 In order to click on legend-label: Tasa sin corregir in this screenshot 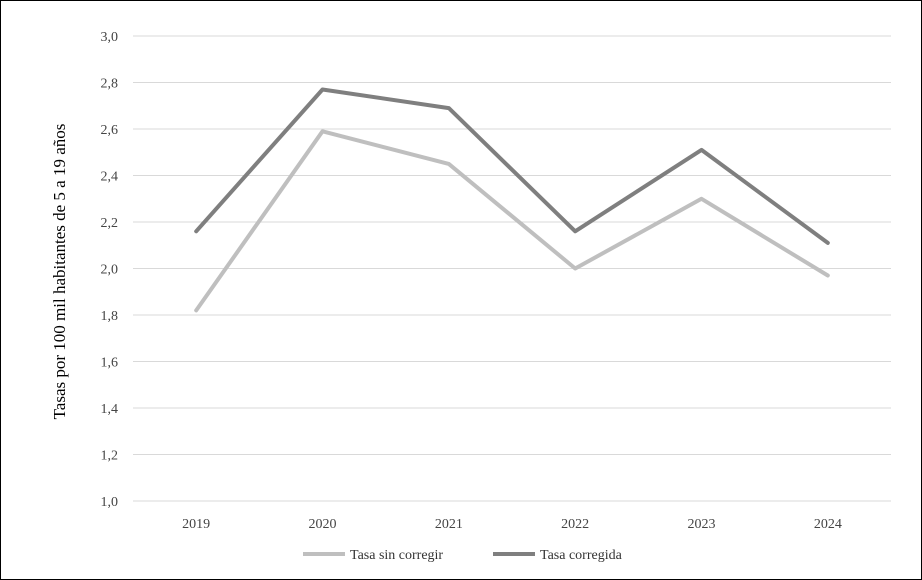, I will do `click(396, 555)`.